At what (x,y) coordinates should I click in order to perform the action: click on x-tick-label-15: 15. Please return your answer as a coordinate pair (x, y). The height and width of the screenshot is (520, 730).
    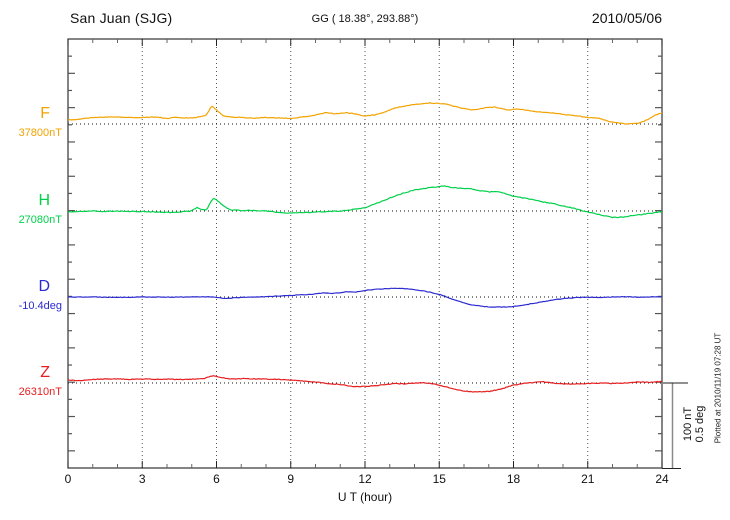
    Looking at the image, I should click on (439, 479).